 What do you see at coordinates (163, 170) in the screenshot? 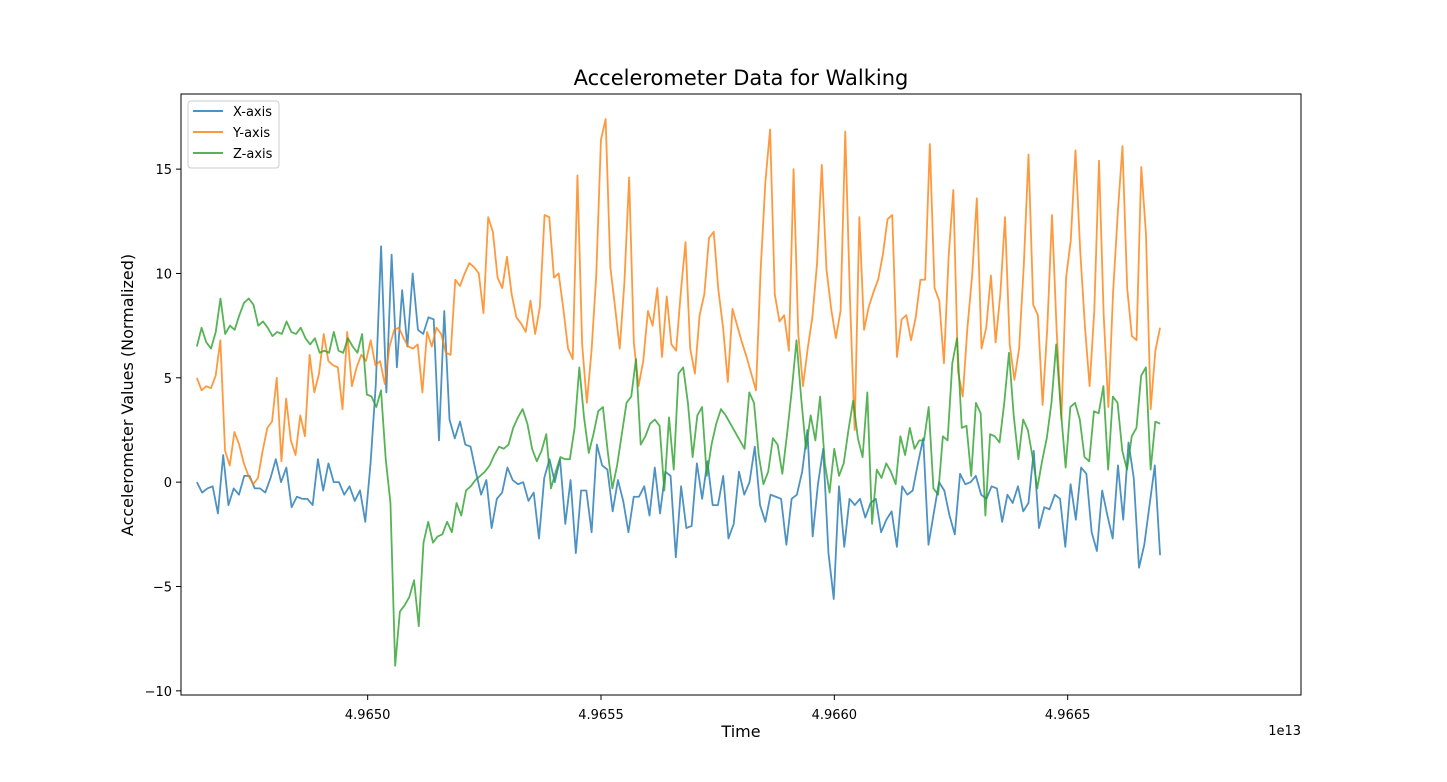
I see `y-tick-label: 15` at bounding box center [163, 170].